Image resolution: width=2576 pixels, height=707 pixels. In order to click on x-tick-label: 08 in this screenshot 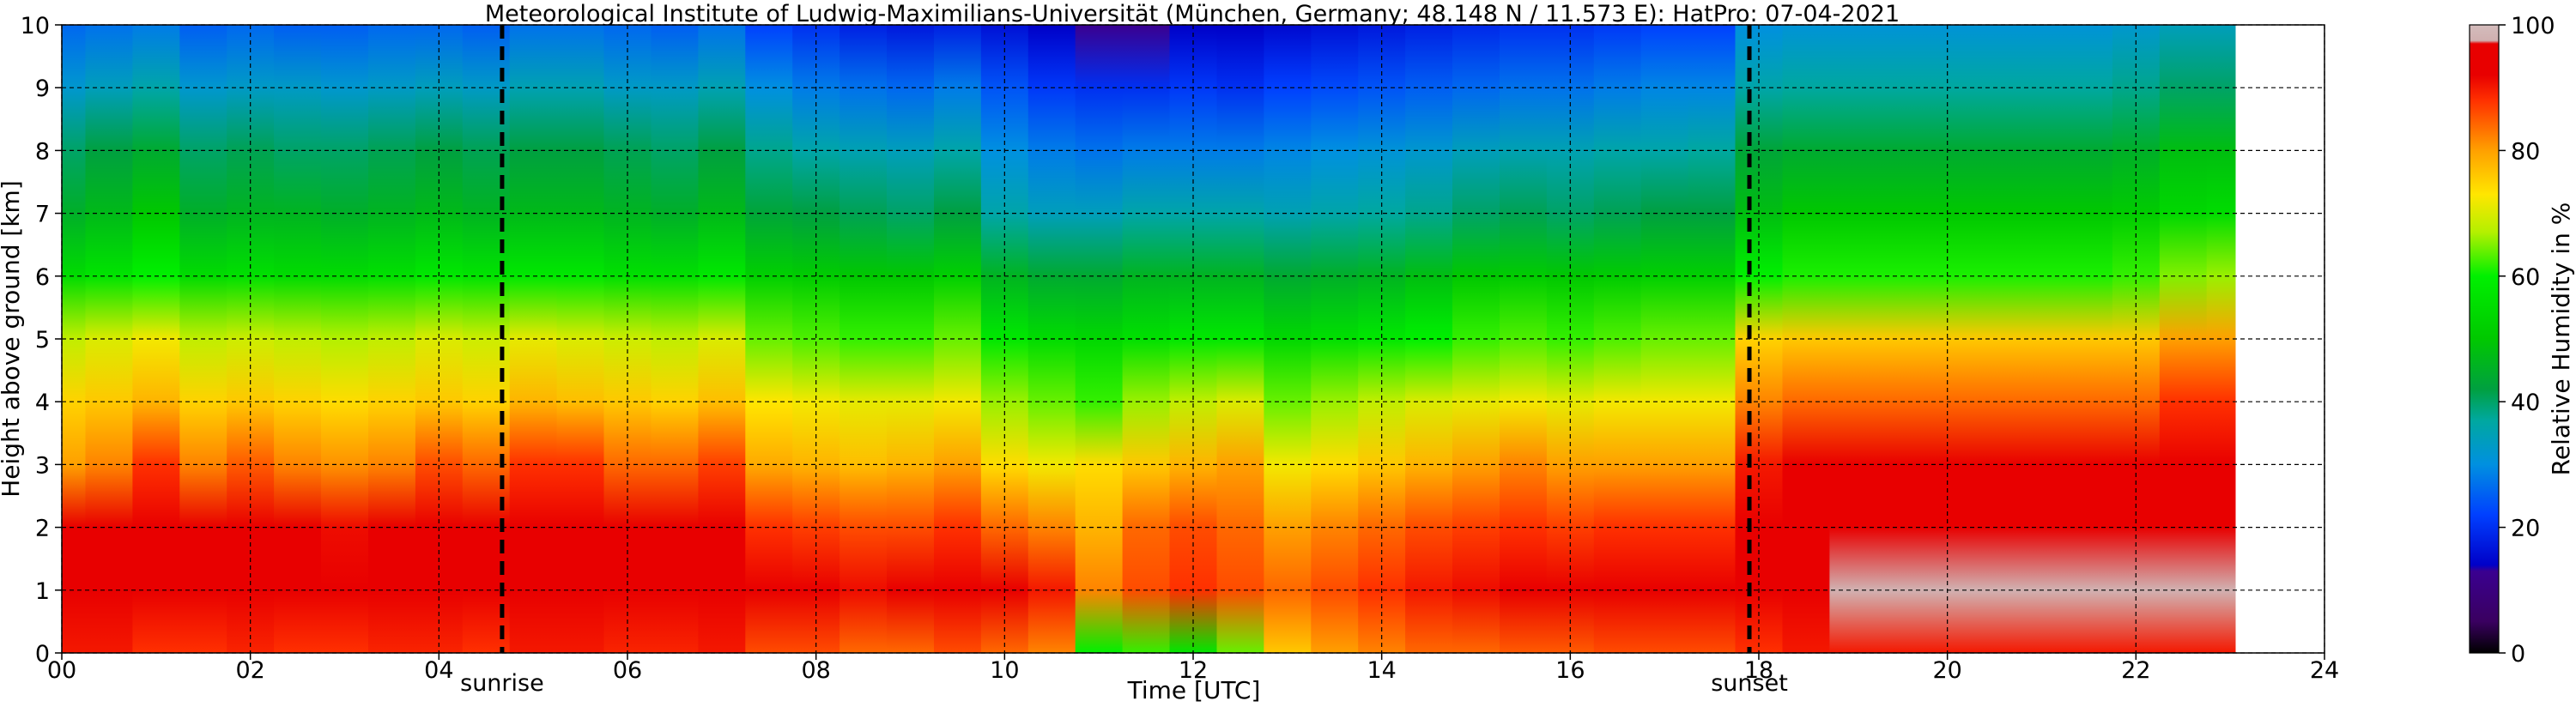, I will do `click(815, 670)`.